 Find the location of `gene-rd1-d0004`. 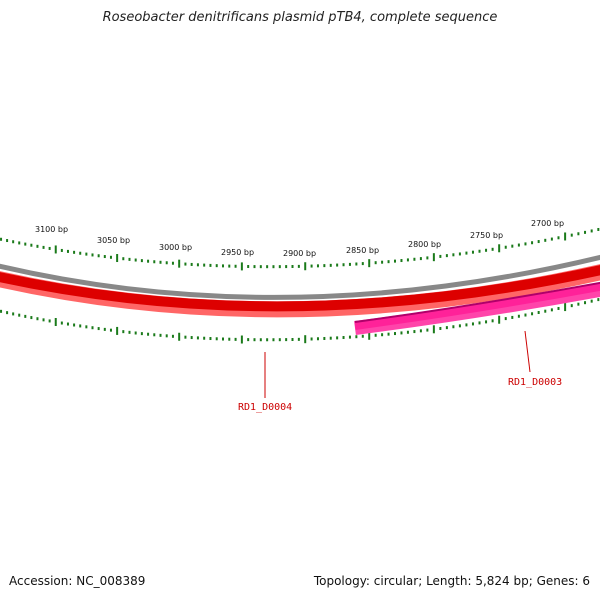

gene-rd1-d0004 is located at coordinates (300, 288).